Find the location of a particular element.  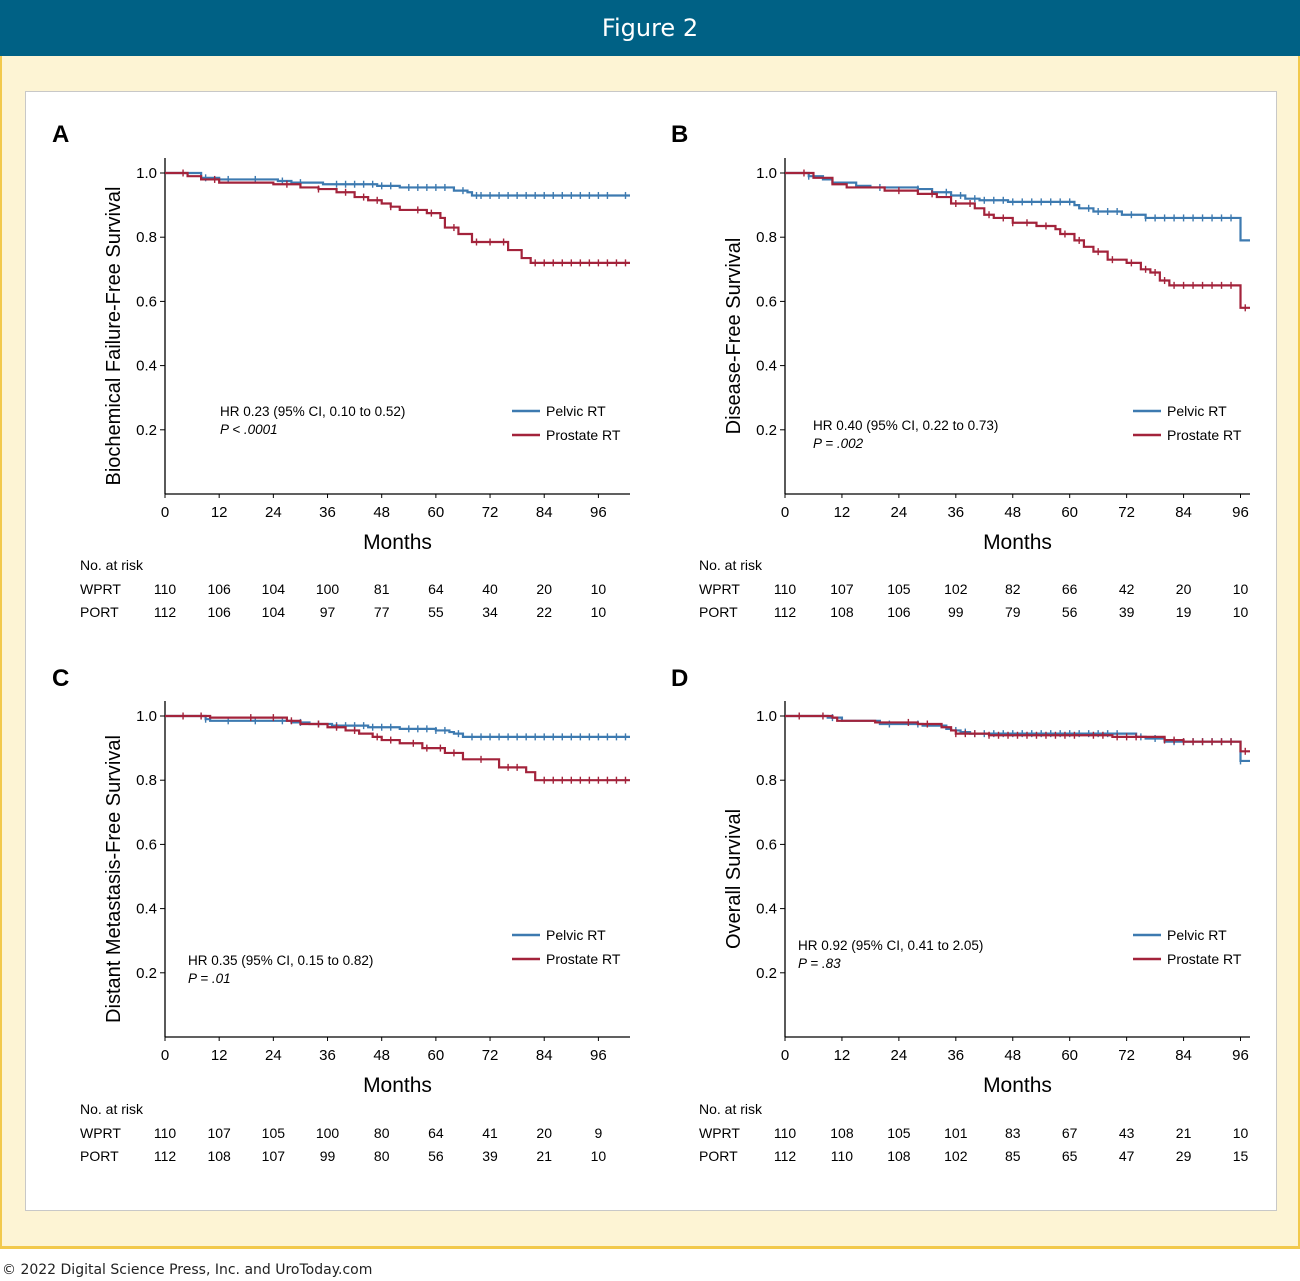

risk-count: 104 is located at coordinates (274, 589).